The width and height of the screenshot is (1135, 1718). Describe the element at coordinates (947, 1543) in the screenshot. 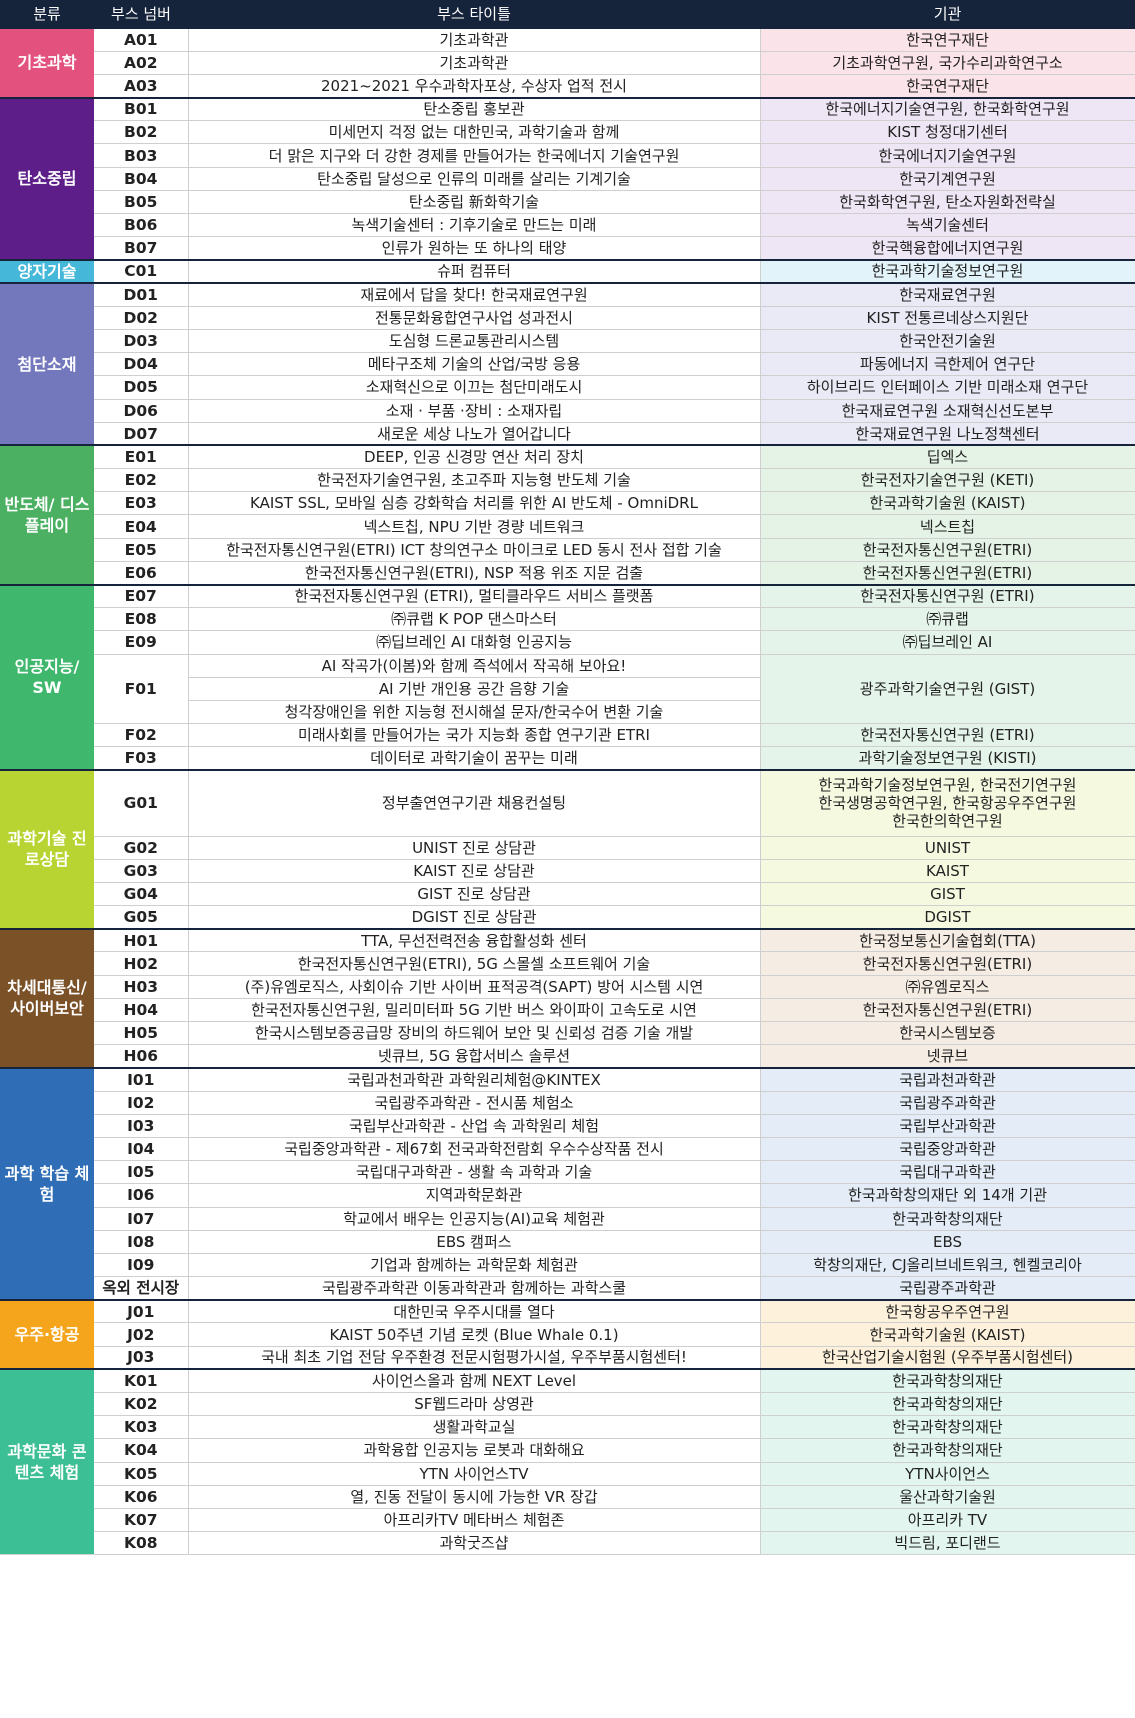

I see `org-cell: 빅드림, 포디랜드` at that location.